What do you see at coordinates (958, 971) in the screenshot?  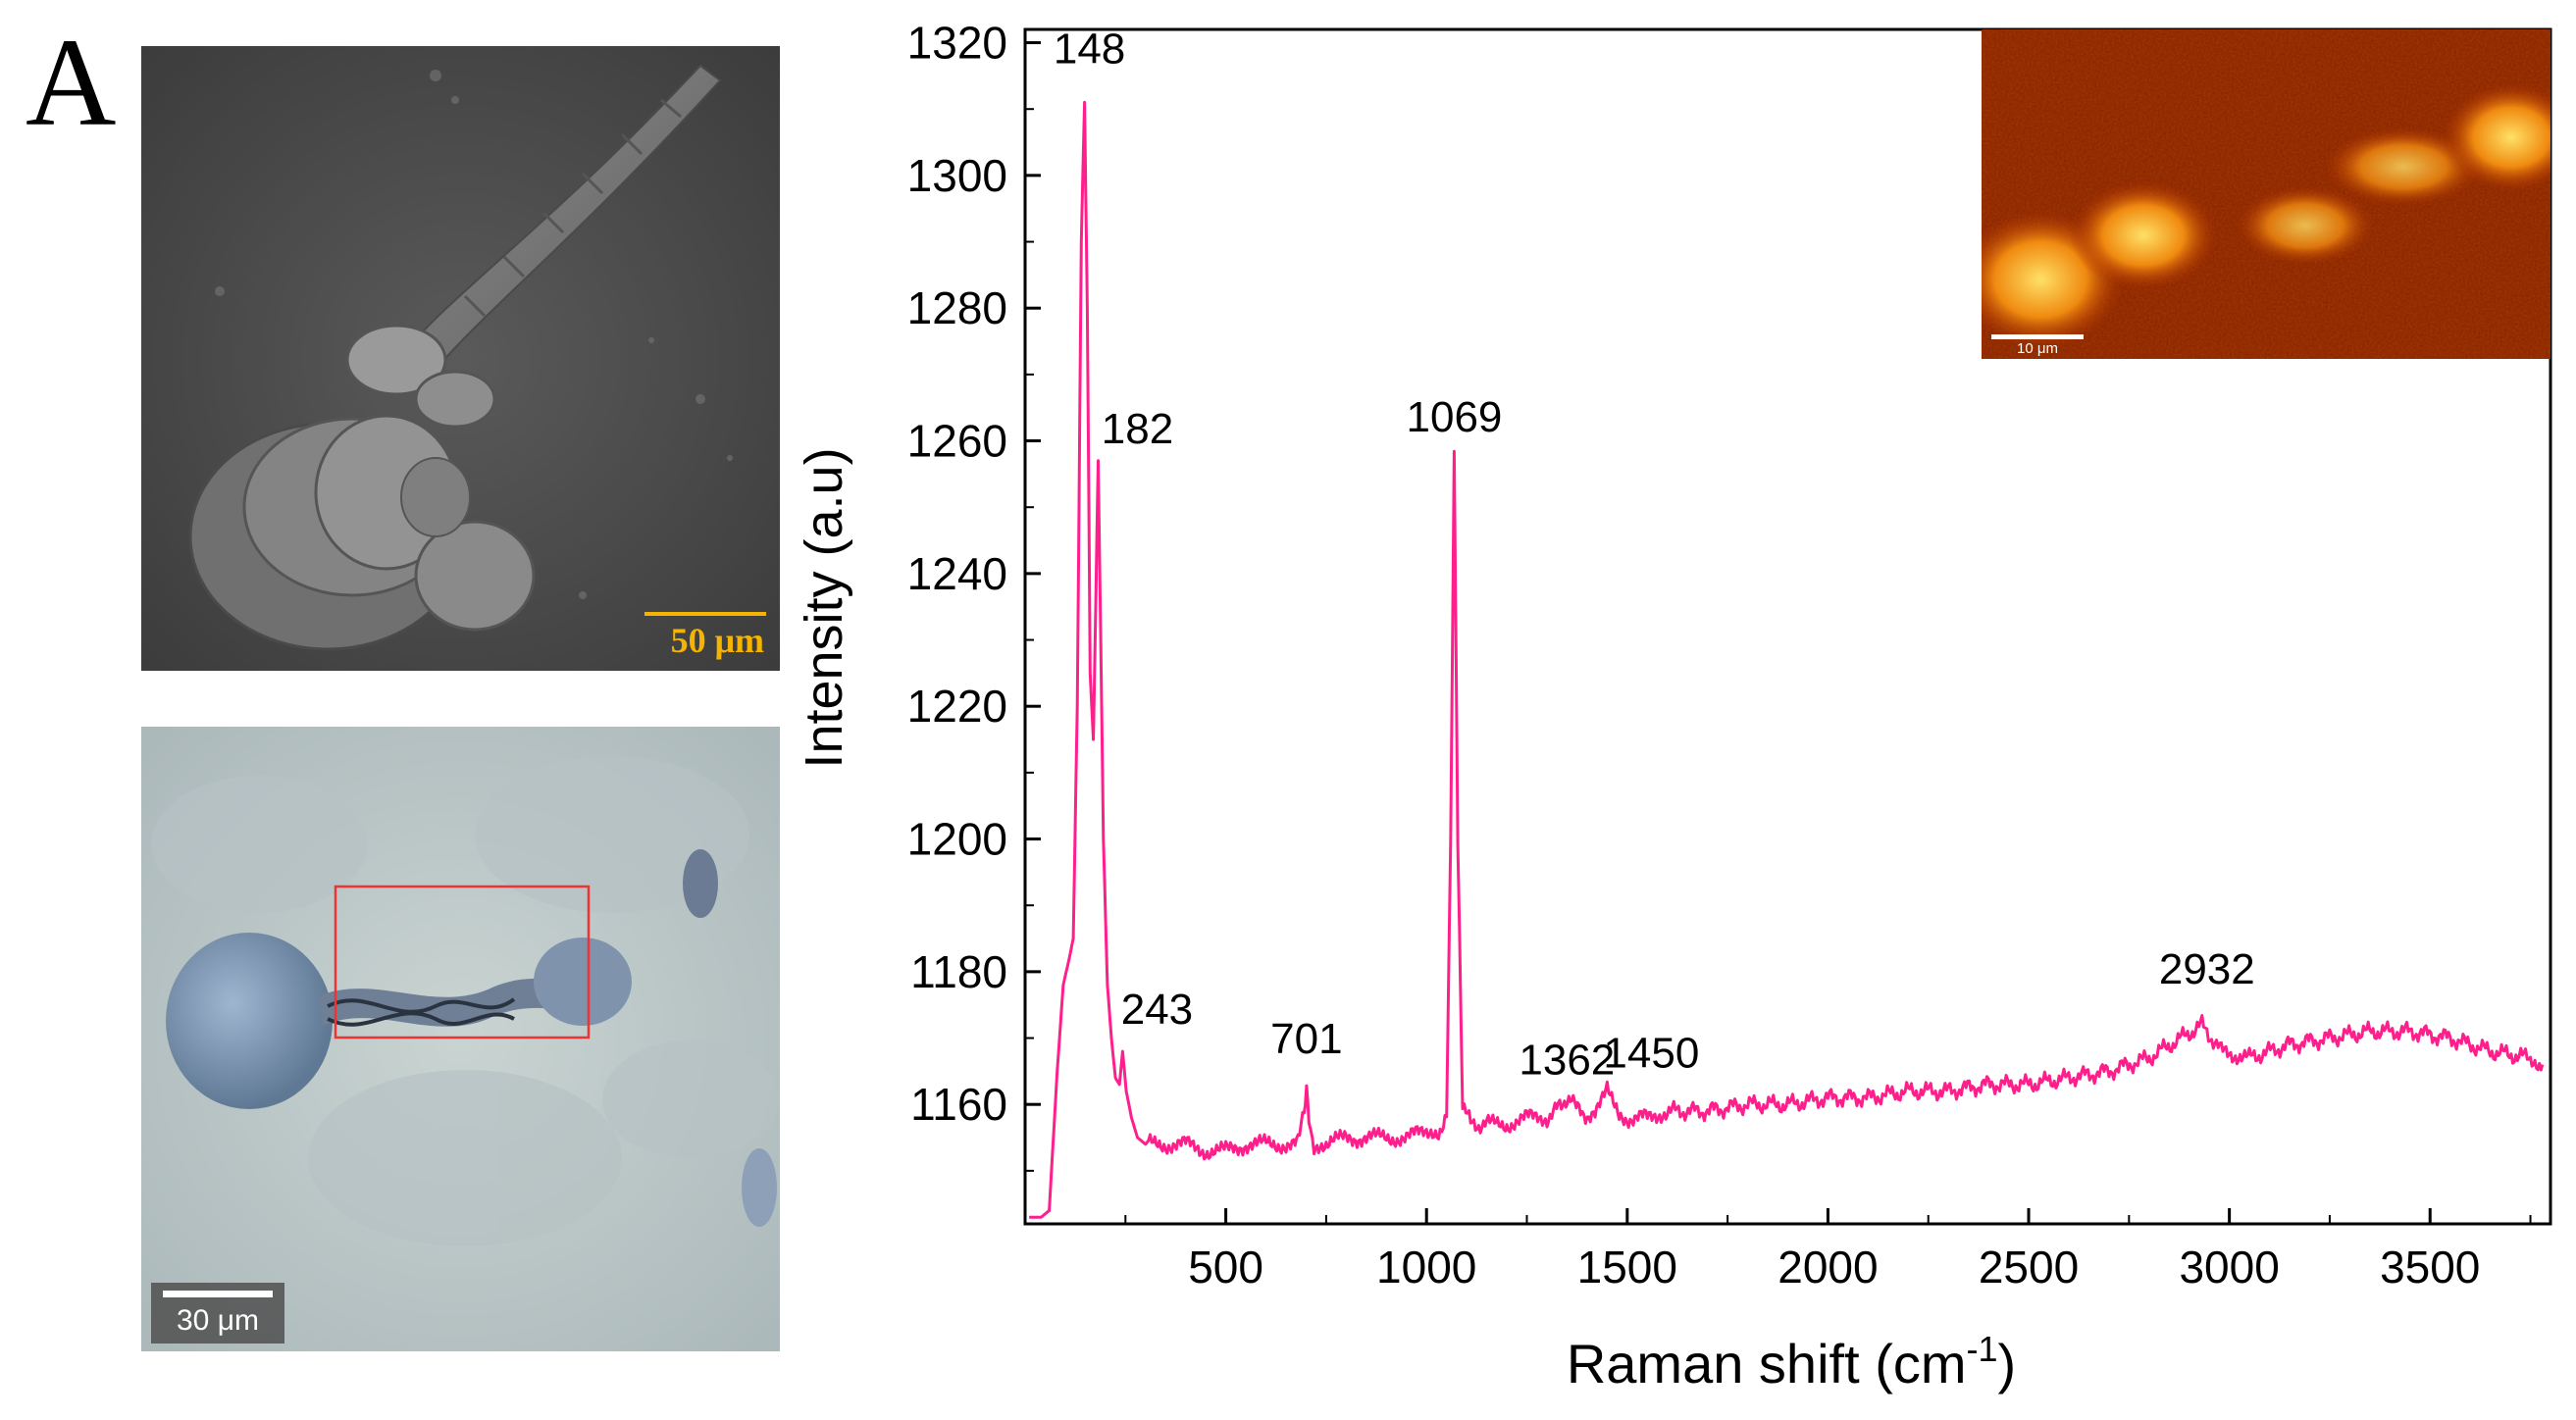 I see `y-tick-label: 1180` at bounding box center [958, 971].